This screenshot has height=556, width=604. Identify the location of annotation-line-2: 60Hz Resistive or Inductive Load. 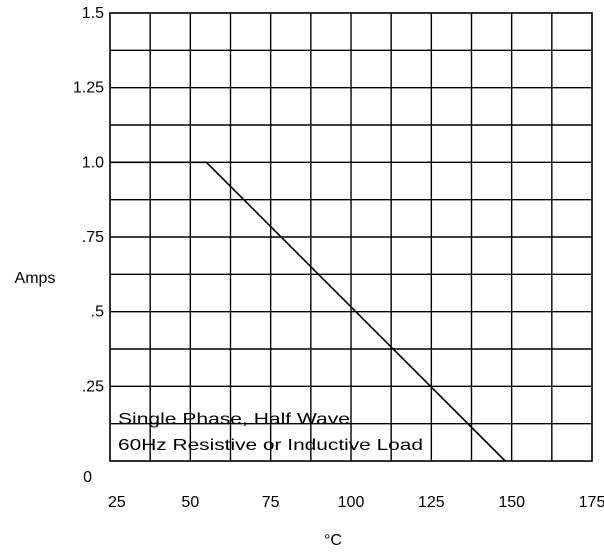
(270, 445).